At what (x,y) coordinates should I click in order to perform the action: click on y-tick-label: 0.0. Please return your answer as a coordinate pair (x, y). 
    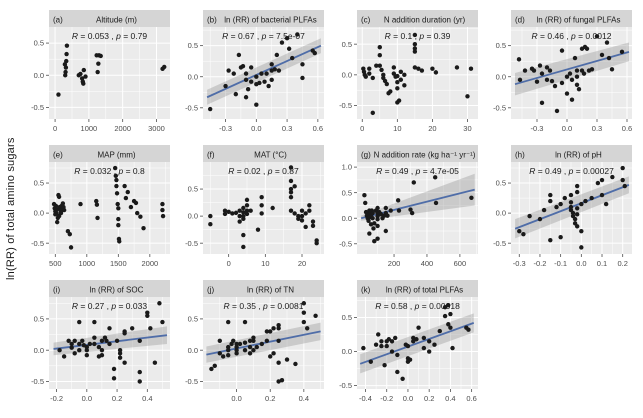
    Looking at the image, I should click on (347, 351).